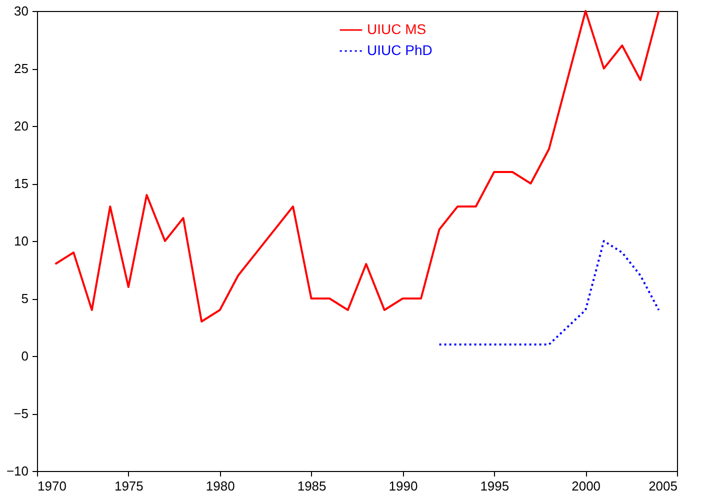 The image size is (720, 504). What do you see at coordinates (663, 486) in the screenshot?
I see `x-tick-label: 2005` at bounding box center [663, 486].